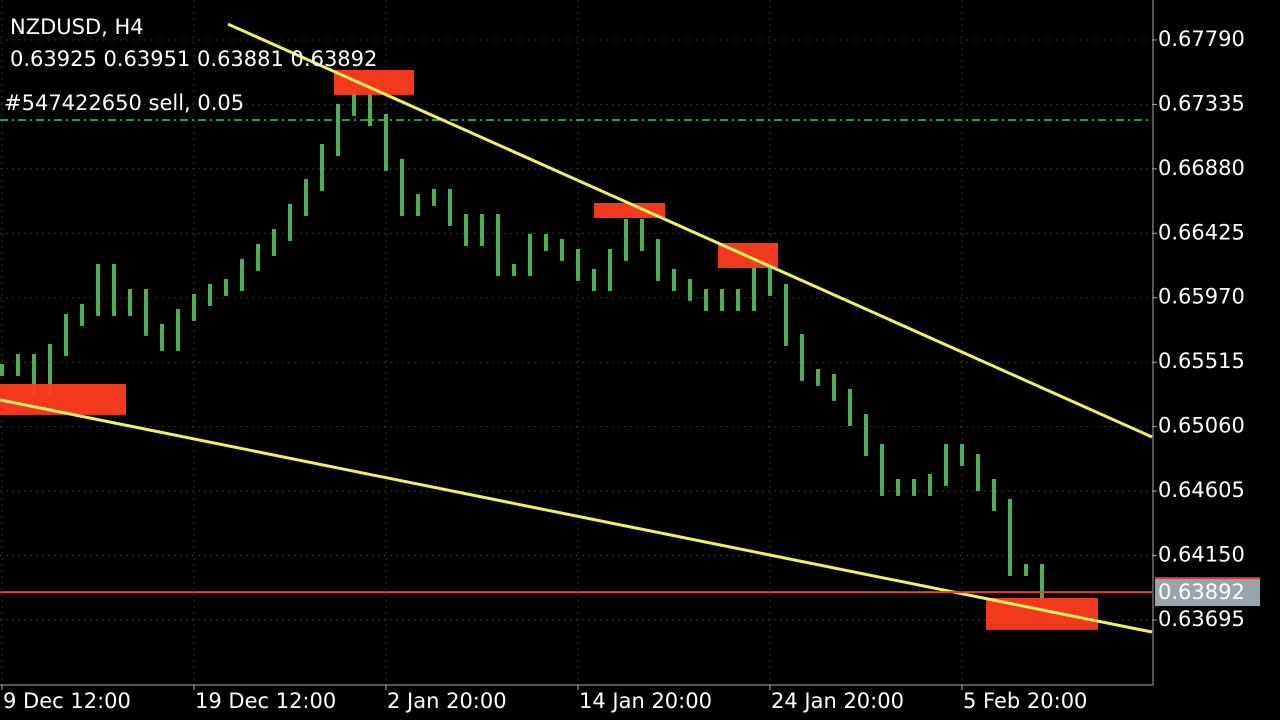 This screenshot has height=720, width=1280. I want to click on y-tick-label: 0.64150, so click(1201, 555).